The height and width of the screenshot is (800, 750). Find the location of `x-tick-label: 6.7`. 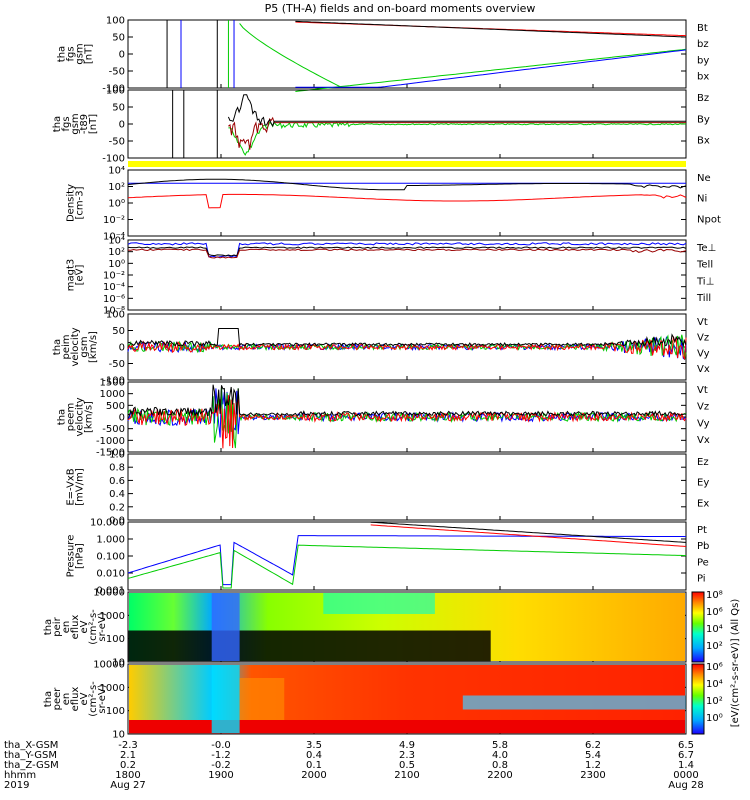

x-tick-label: 6.7 is located at coordinates (686, 755).